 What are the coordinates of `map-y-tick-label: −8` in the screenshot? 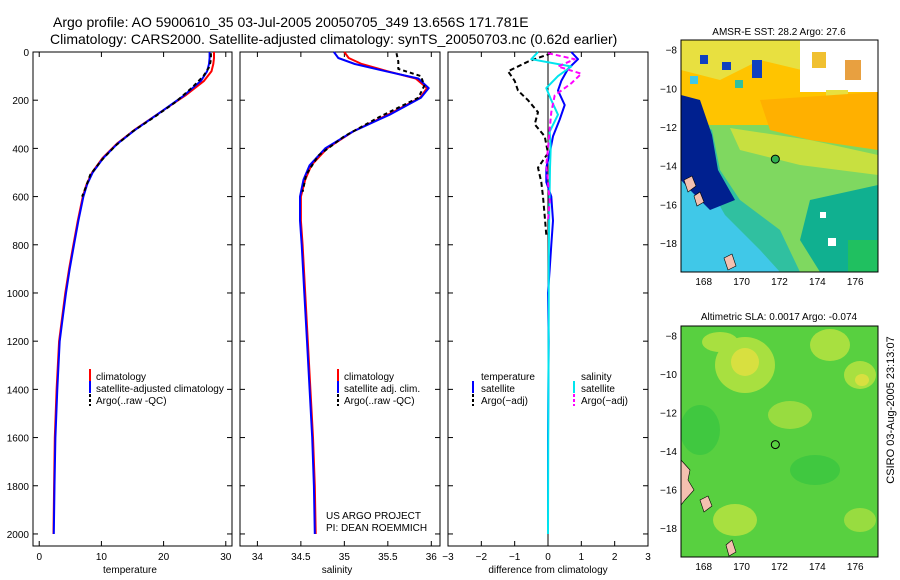 It's located at (672, 51).